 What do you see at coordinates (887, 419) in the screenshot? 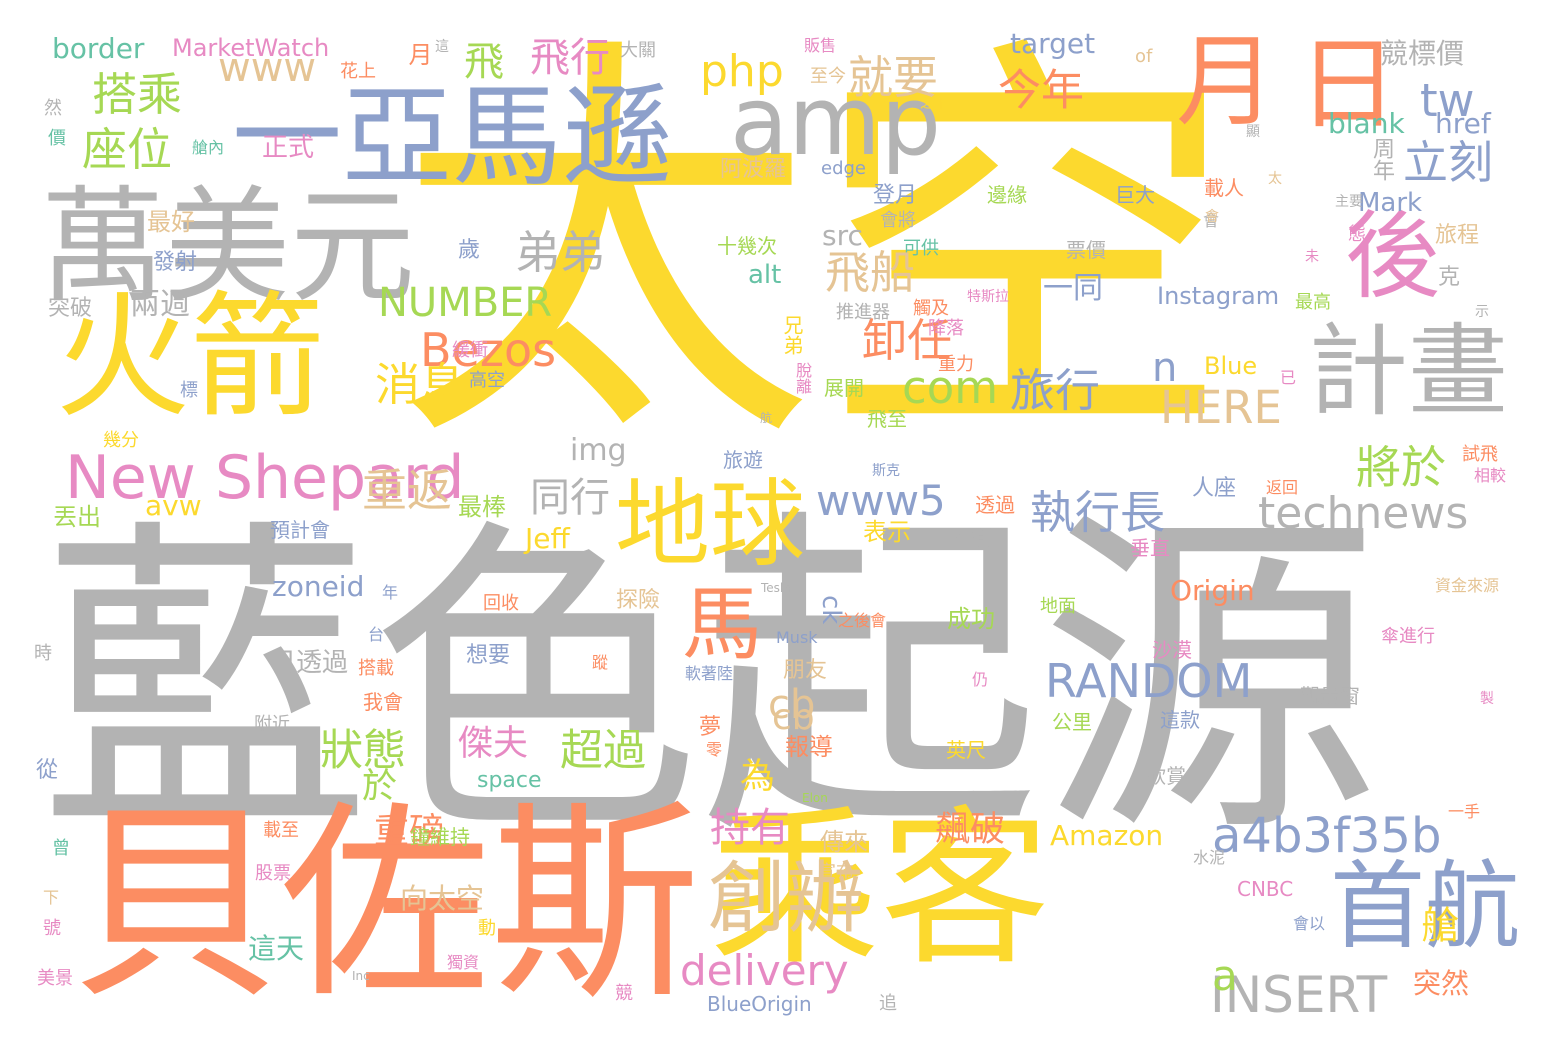
I see `cloud-word: 飛至` at bounding box center [887, 419].